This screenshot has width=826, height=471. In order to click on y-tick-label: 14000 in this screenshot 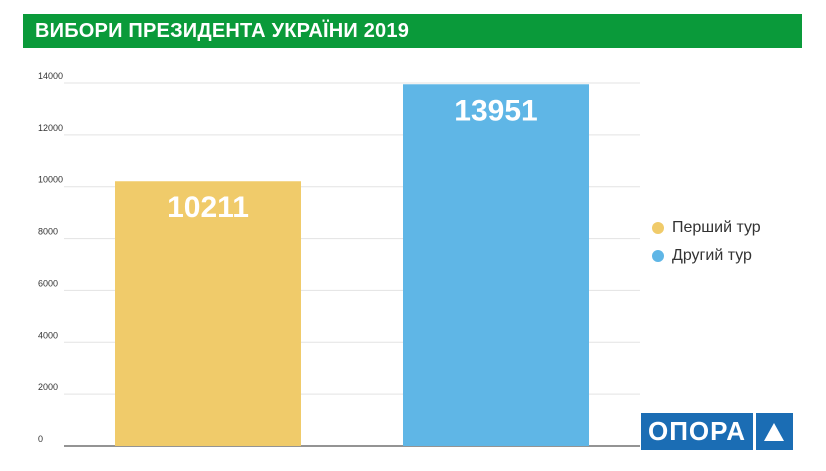, I will do `click(50, 76)`.